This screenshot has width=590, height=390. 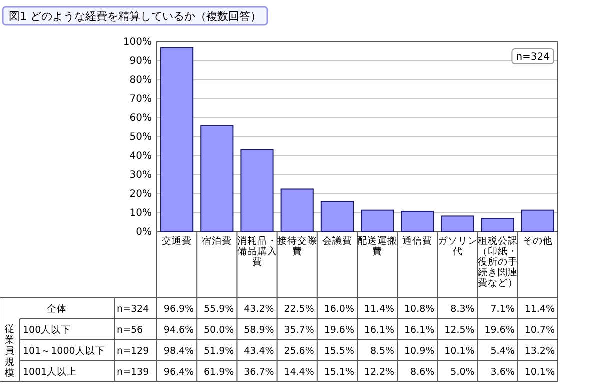 I want to click on text: 12.2%, so click(x=379, y=372).